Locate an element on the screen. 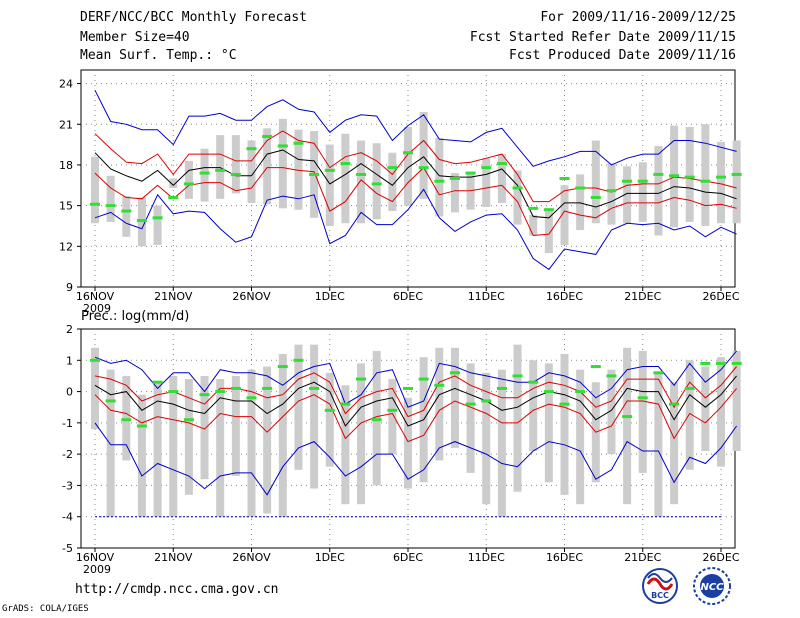 The height and width of the screenshot is (618, 800). temp-min-line is located at coordinates (415, 229).